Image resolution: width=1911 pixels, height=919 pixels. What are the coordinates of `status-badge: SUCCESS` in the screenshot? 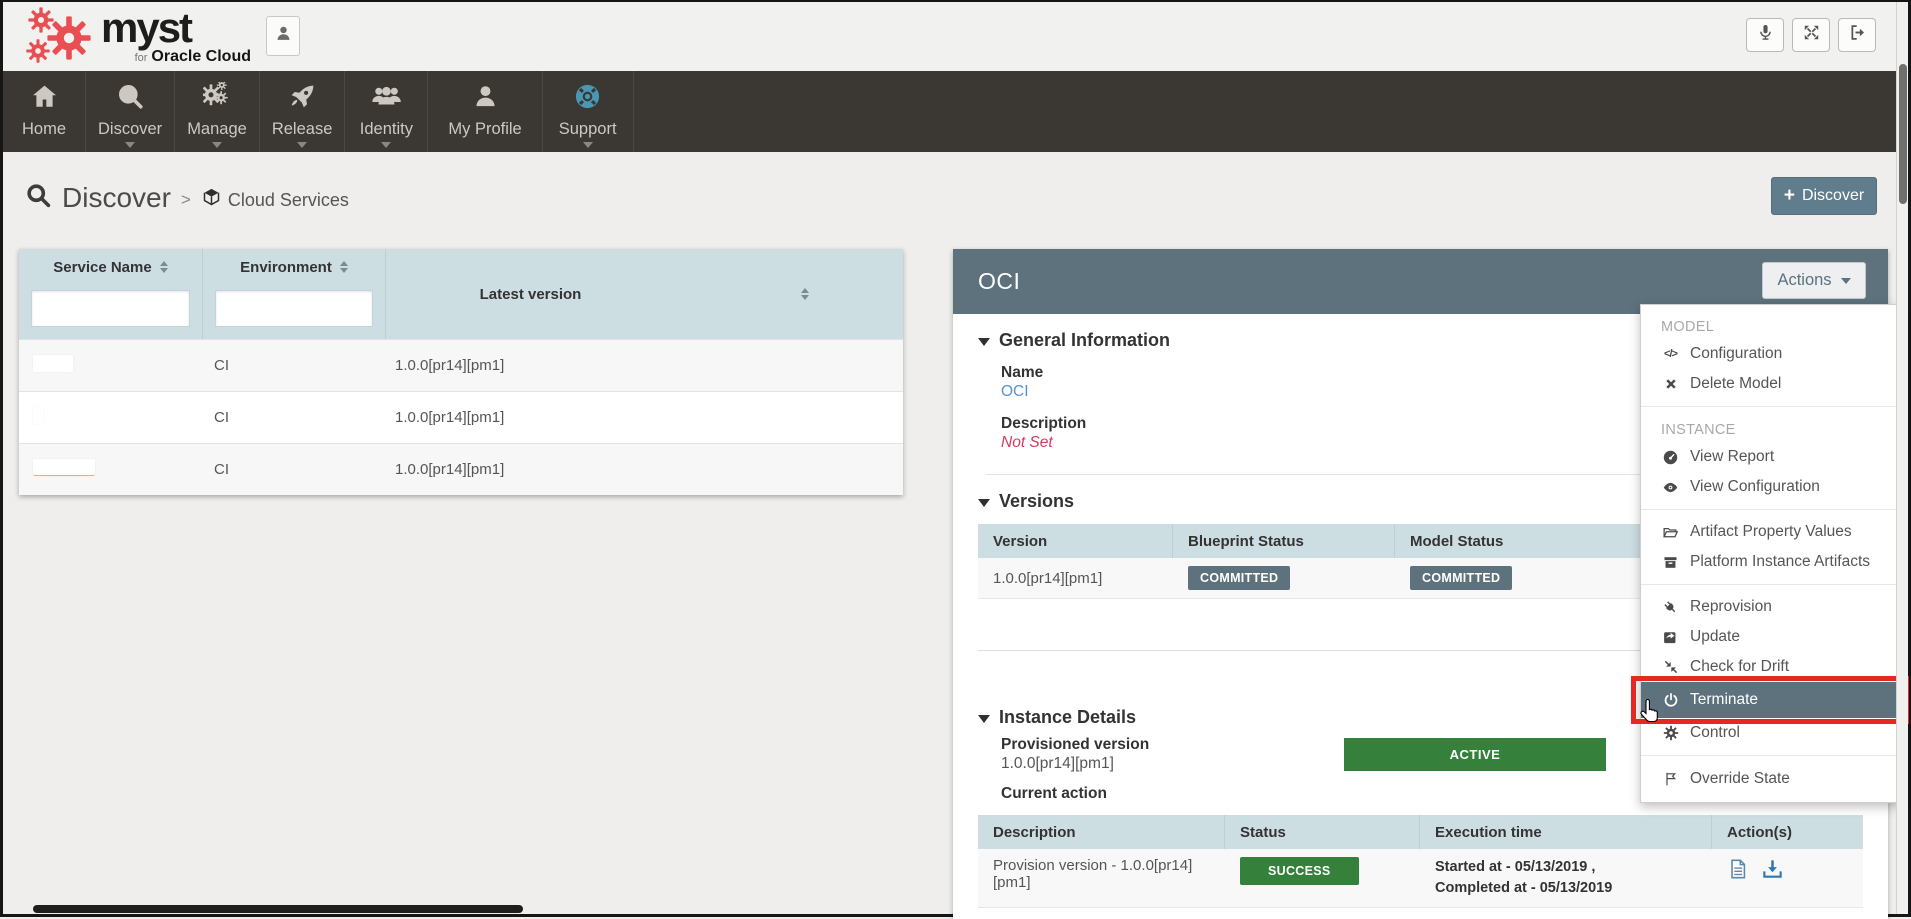 It's located at (1299, 871).